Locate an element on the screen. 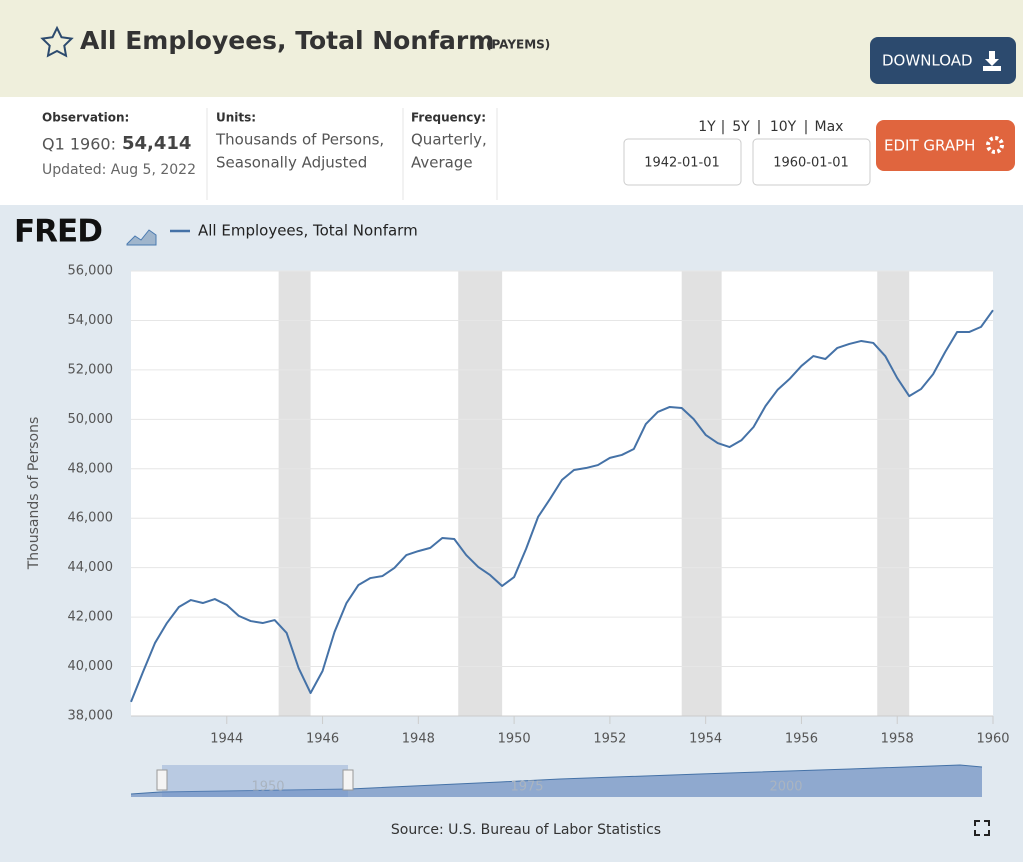 The width and height of the screenshot is (1023, 862). y-tick-label: 44,000 is located at coordinates (91, 567).